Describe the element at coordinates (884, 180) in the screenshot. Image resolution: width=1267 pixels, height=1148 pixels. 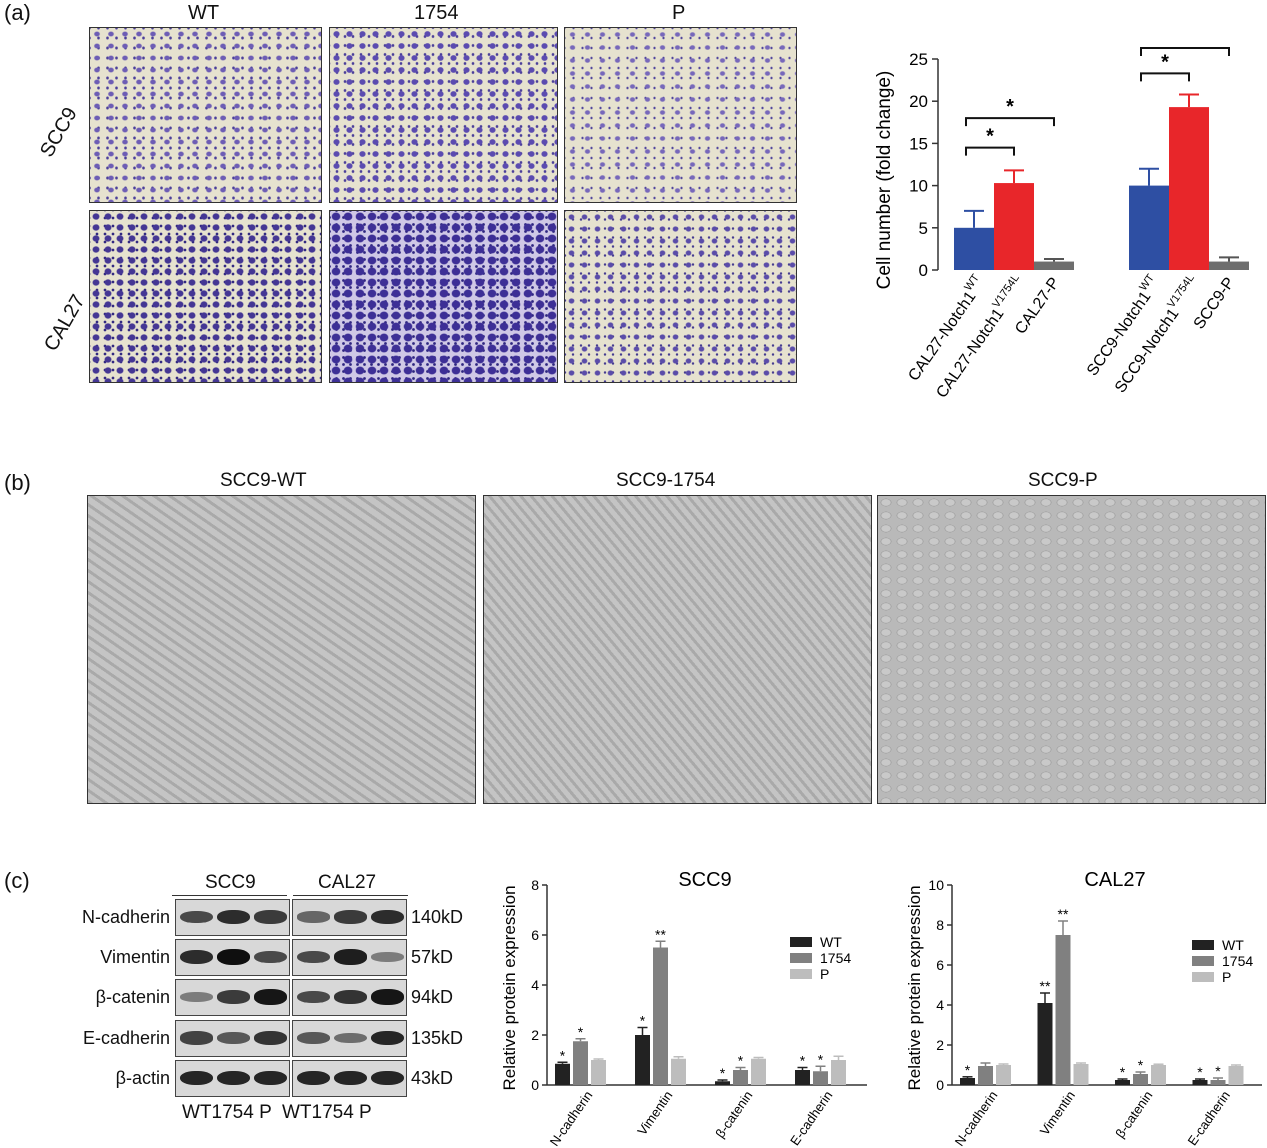
I see `y-axis-label: Cell number (fold change)` at that location.